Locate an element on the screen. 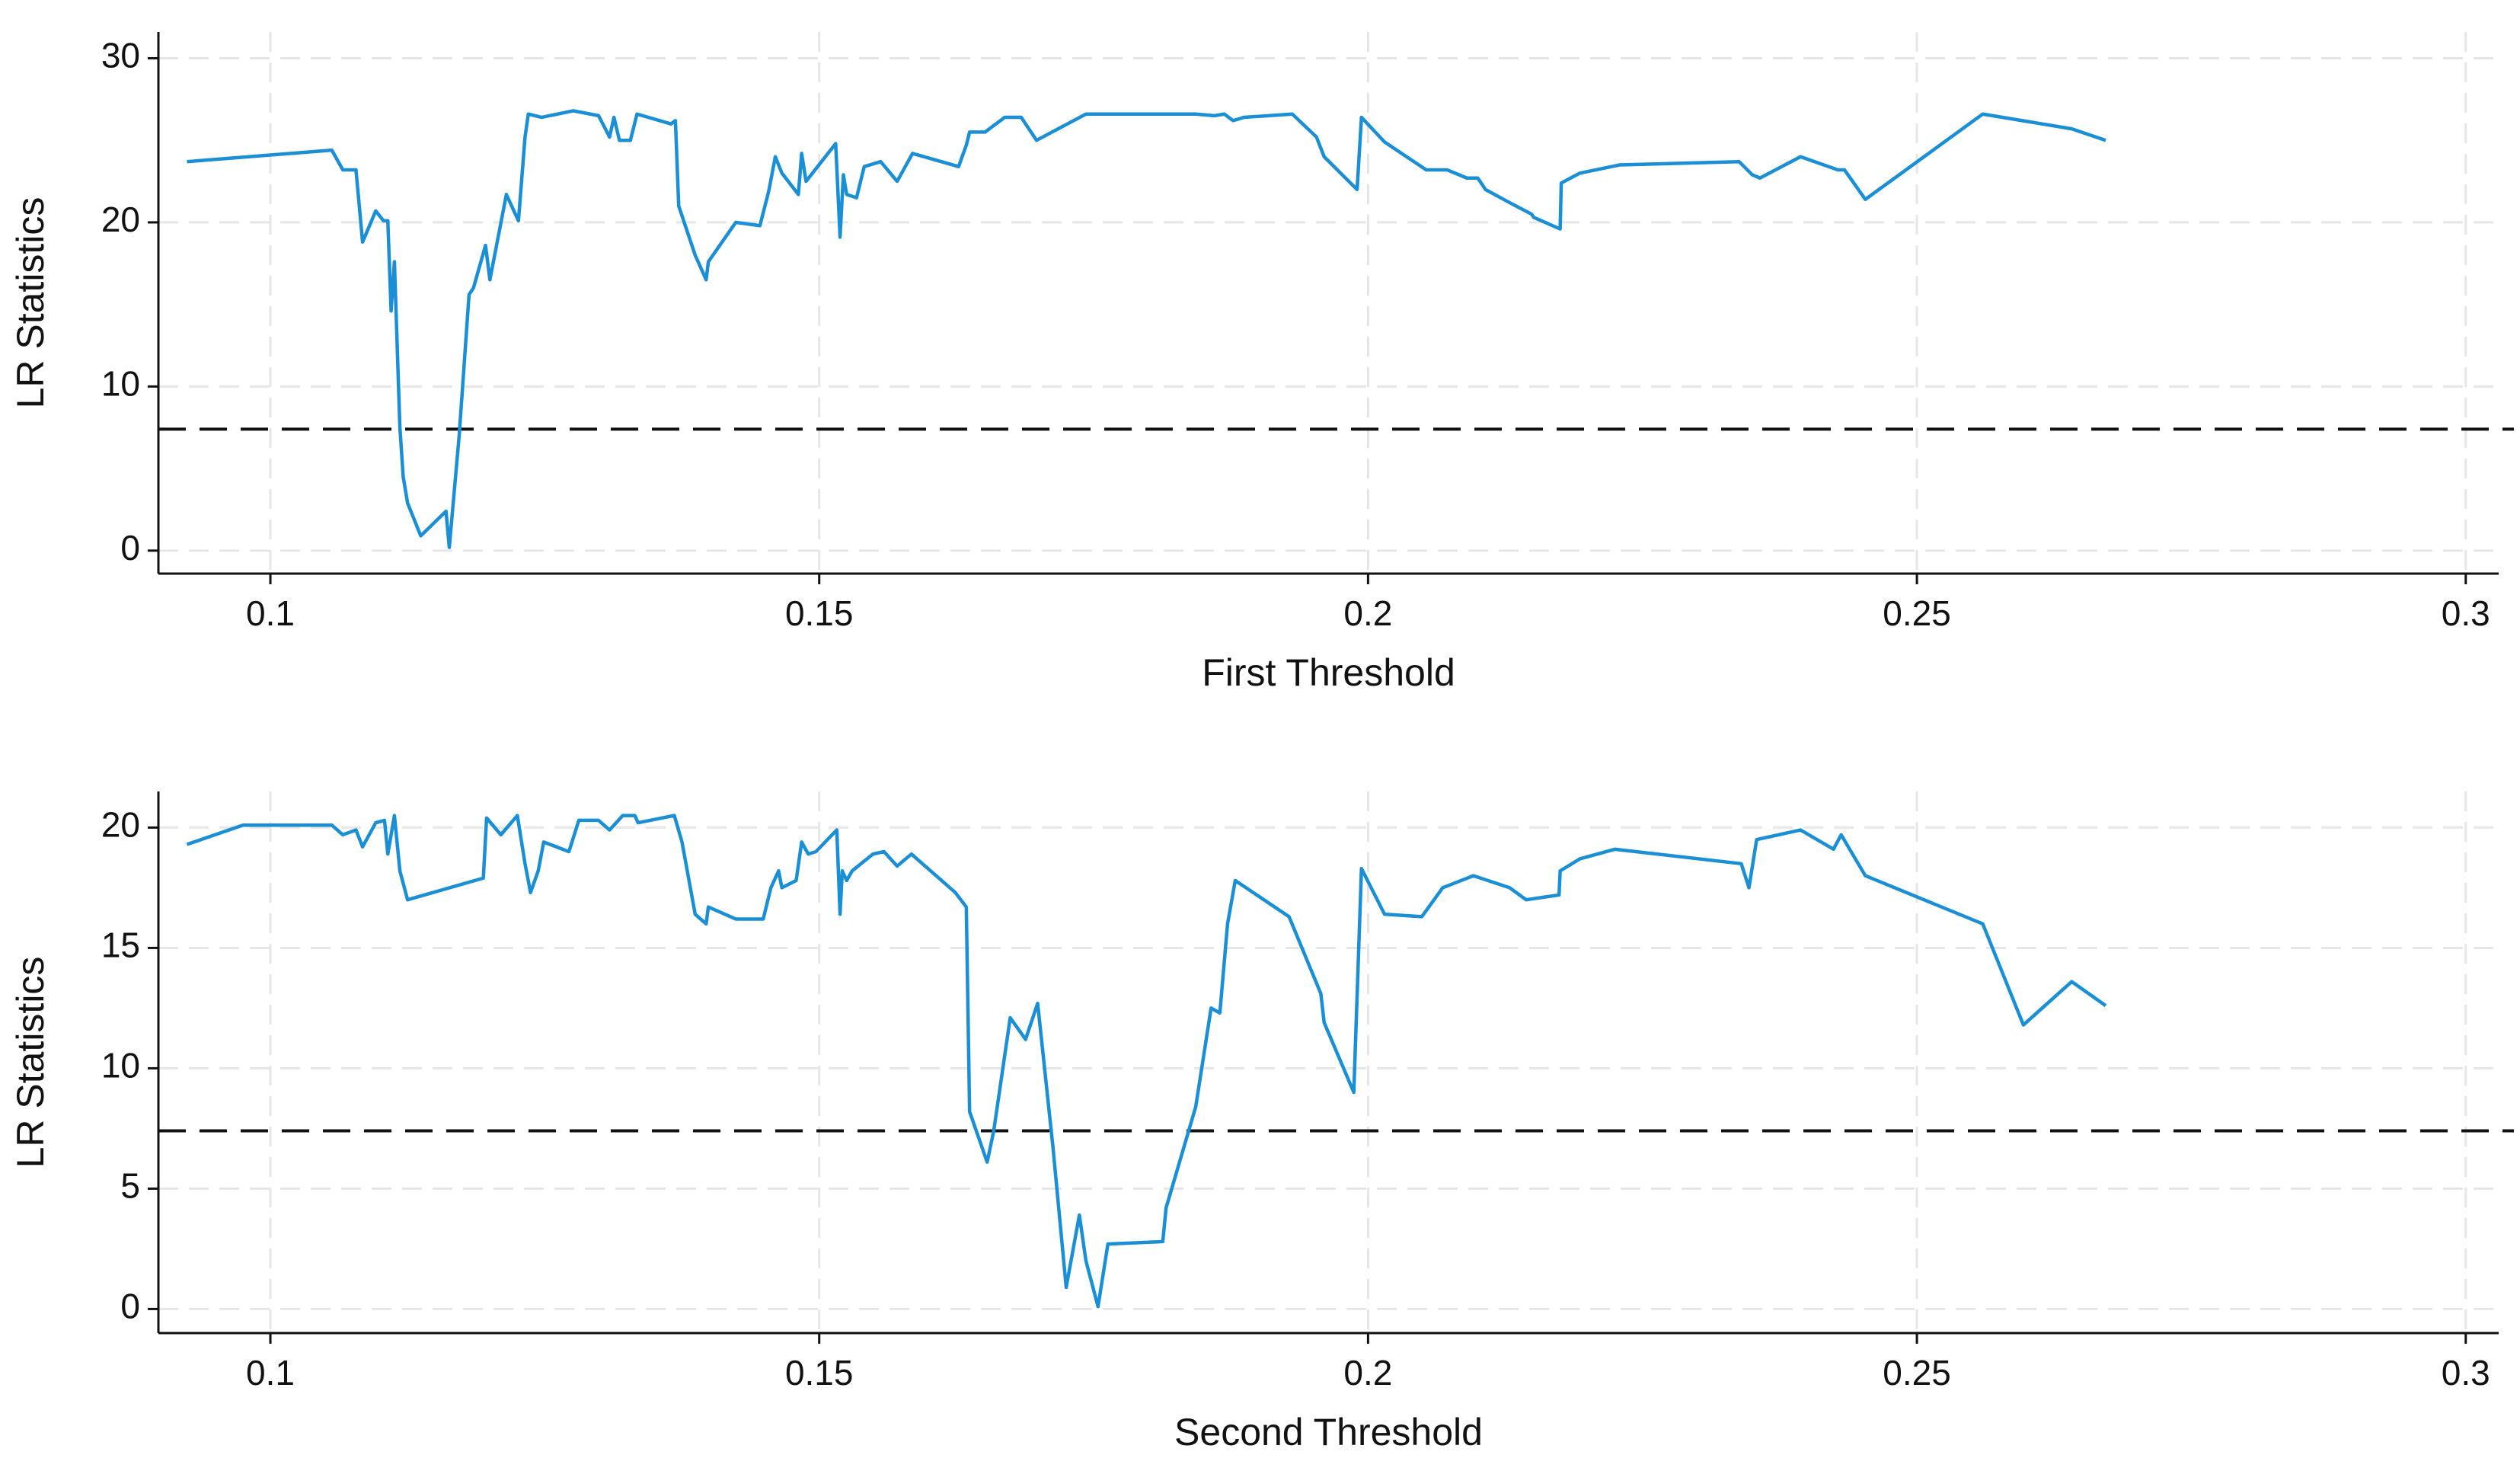 This screenshot has height=1458, width=2520. y-tick-label: 15 is located at coordinates (120, 945).